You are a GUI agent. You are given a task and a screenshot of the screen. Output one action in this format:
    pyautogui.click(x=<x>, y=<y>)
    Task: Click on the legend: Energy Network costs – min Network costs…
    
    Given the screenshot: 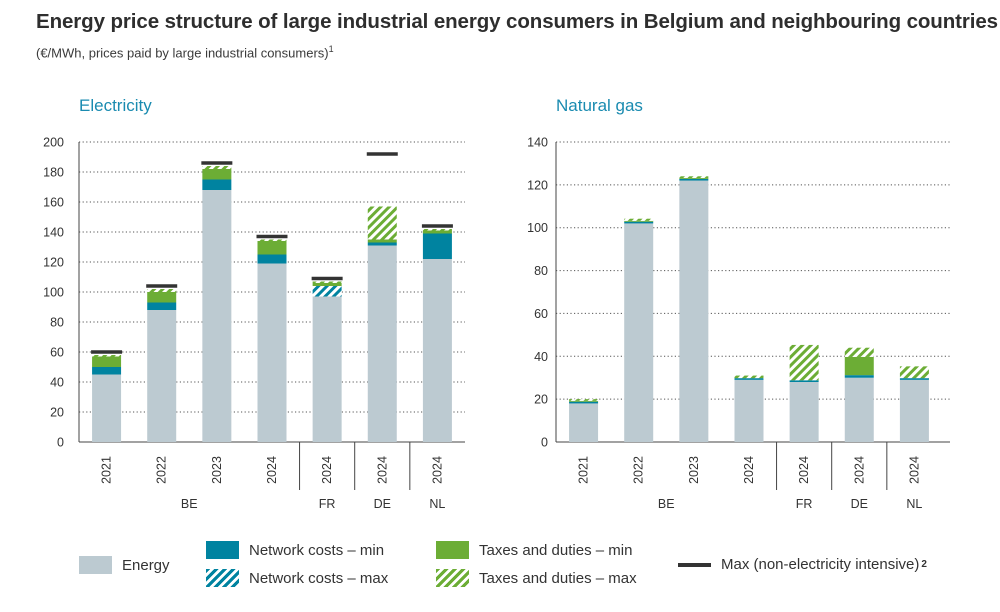 What is the action you would take?
    pyautogui.click(x=500, y=568)
    